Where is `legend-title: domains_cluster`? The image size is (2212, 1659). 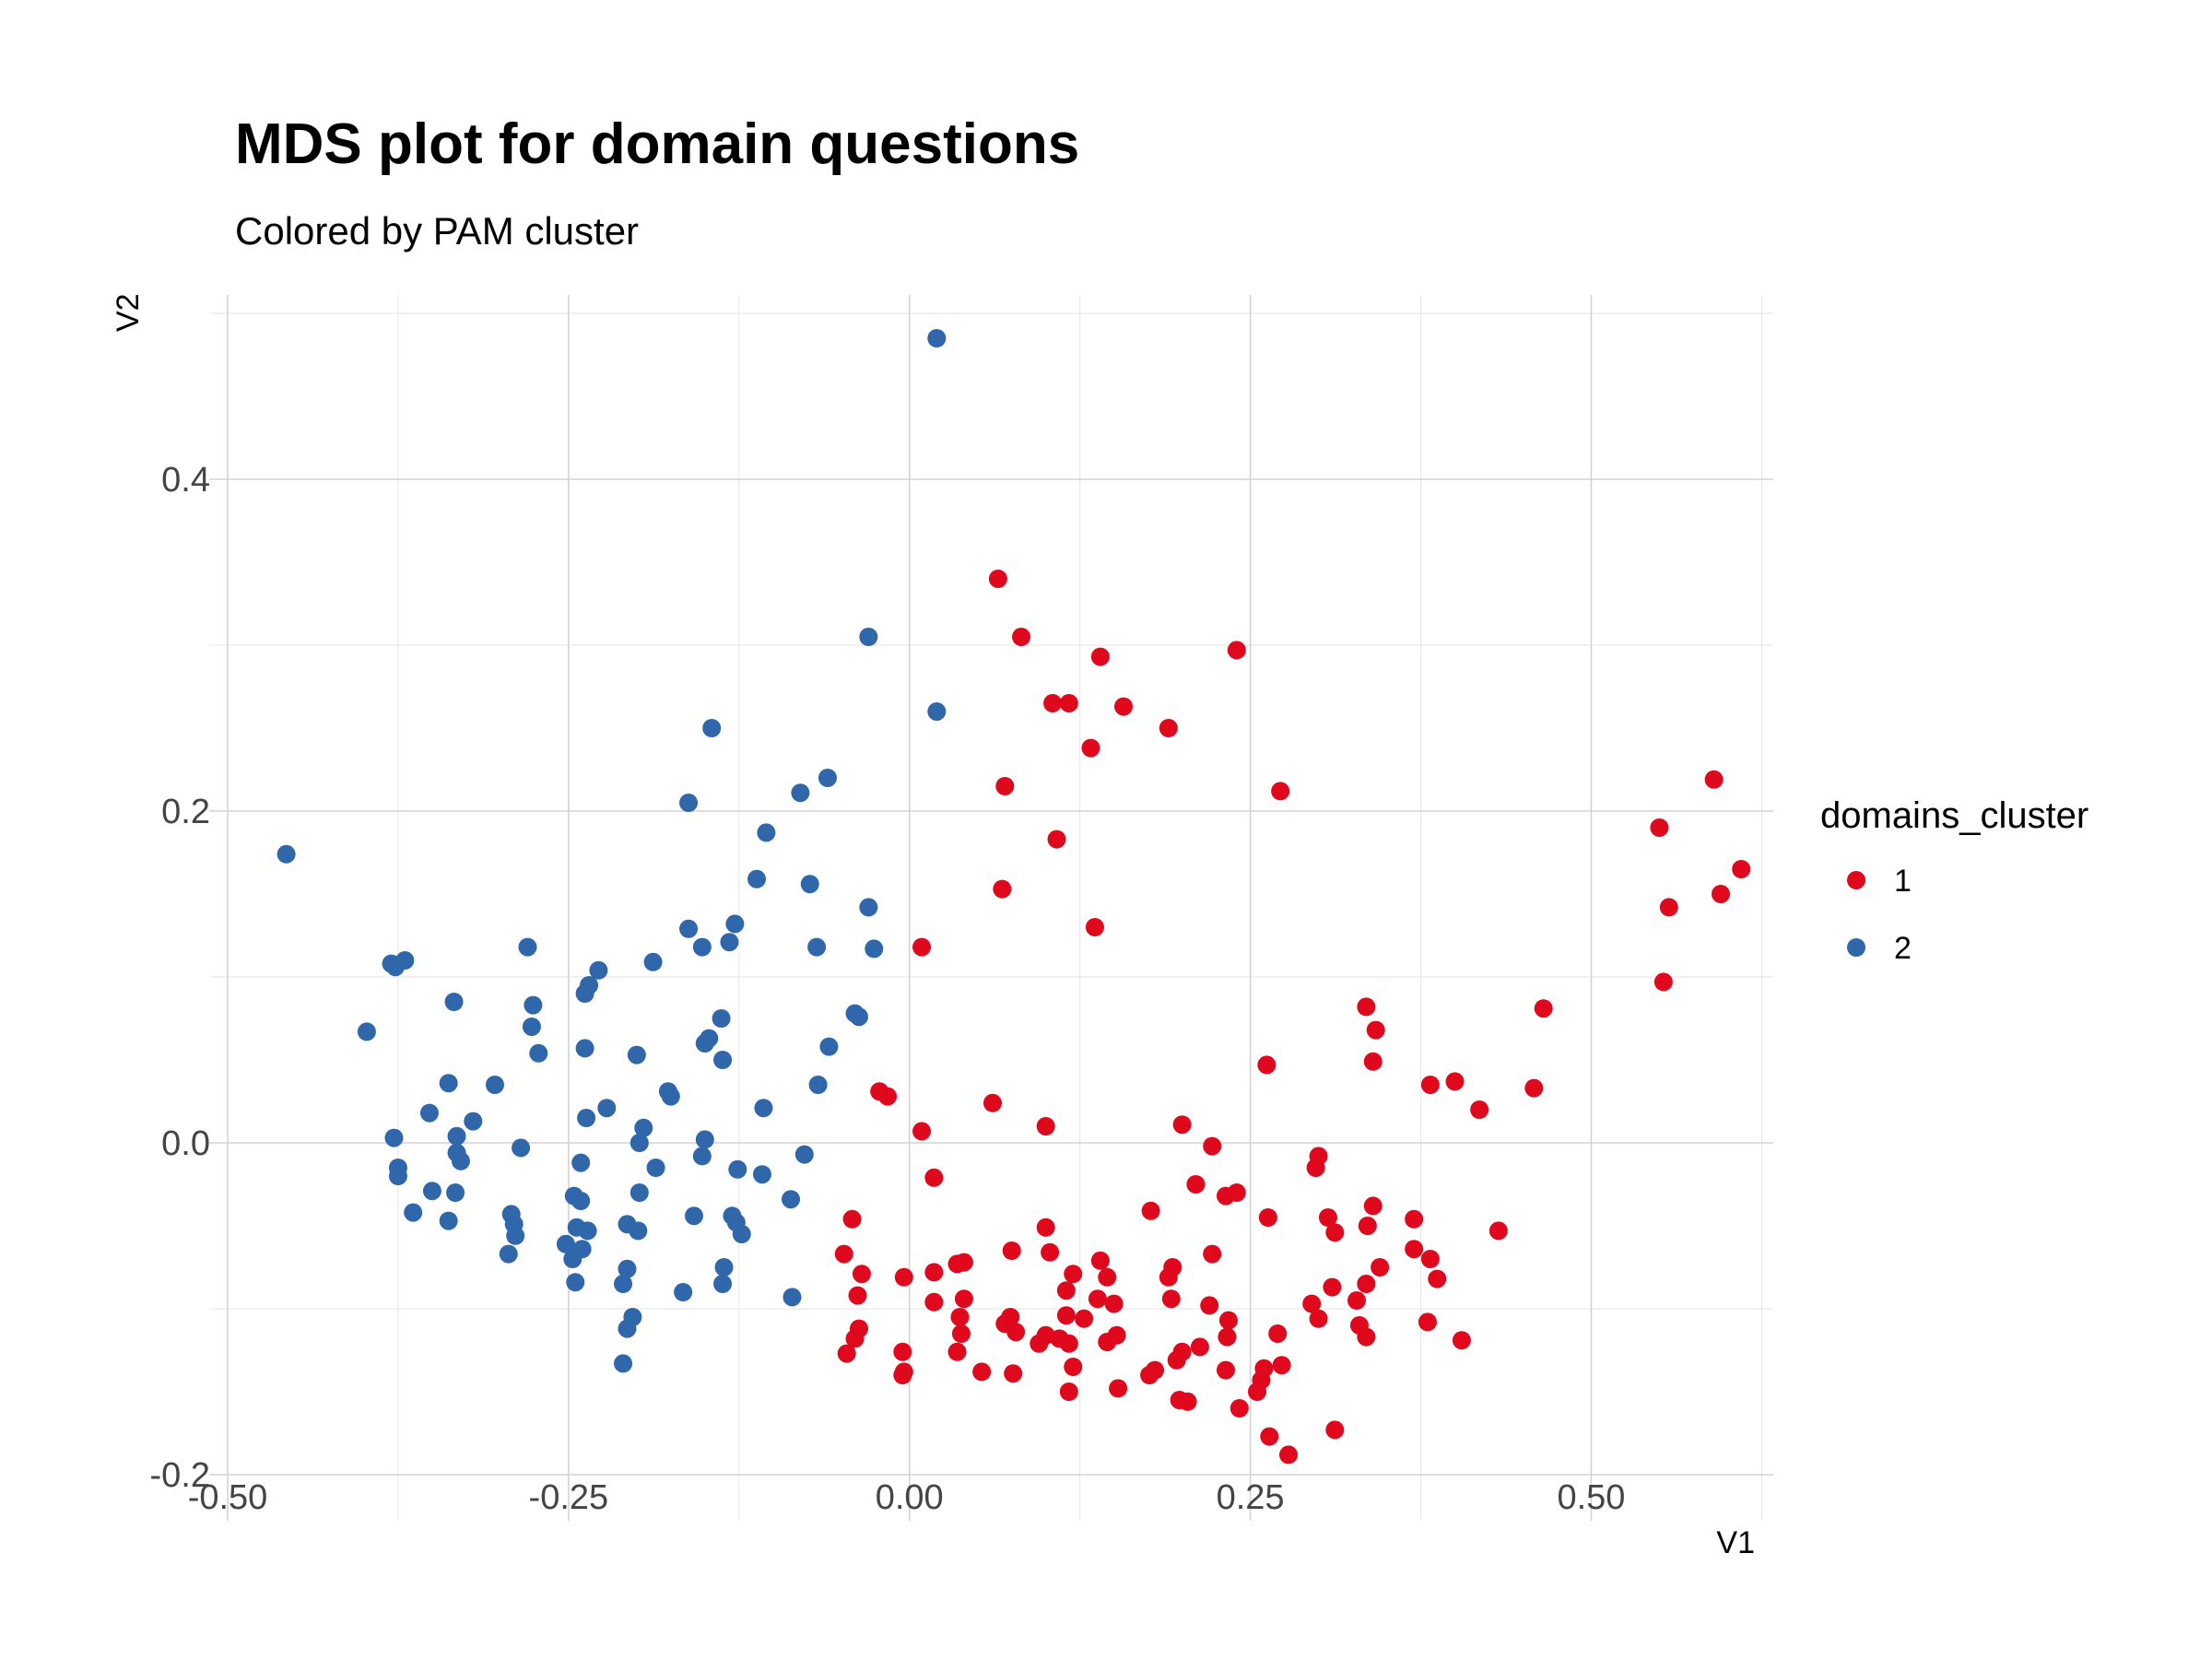 legend-title: domains_cluster is located at coordinates (1954, 815).